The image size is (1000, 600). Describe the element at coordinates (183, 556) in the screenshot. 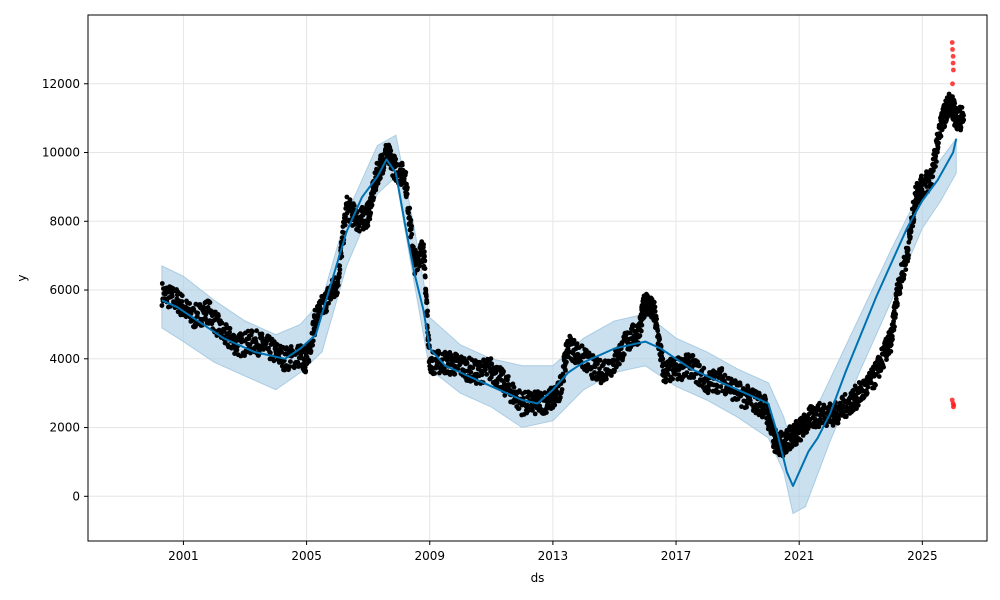

I see `x-tick-label: 2001` at that location.